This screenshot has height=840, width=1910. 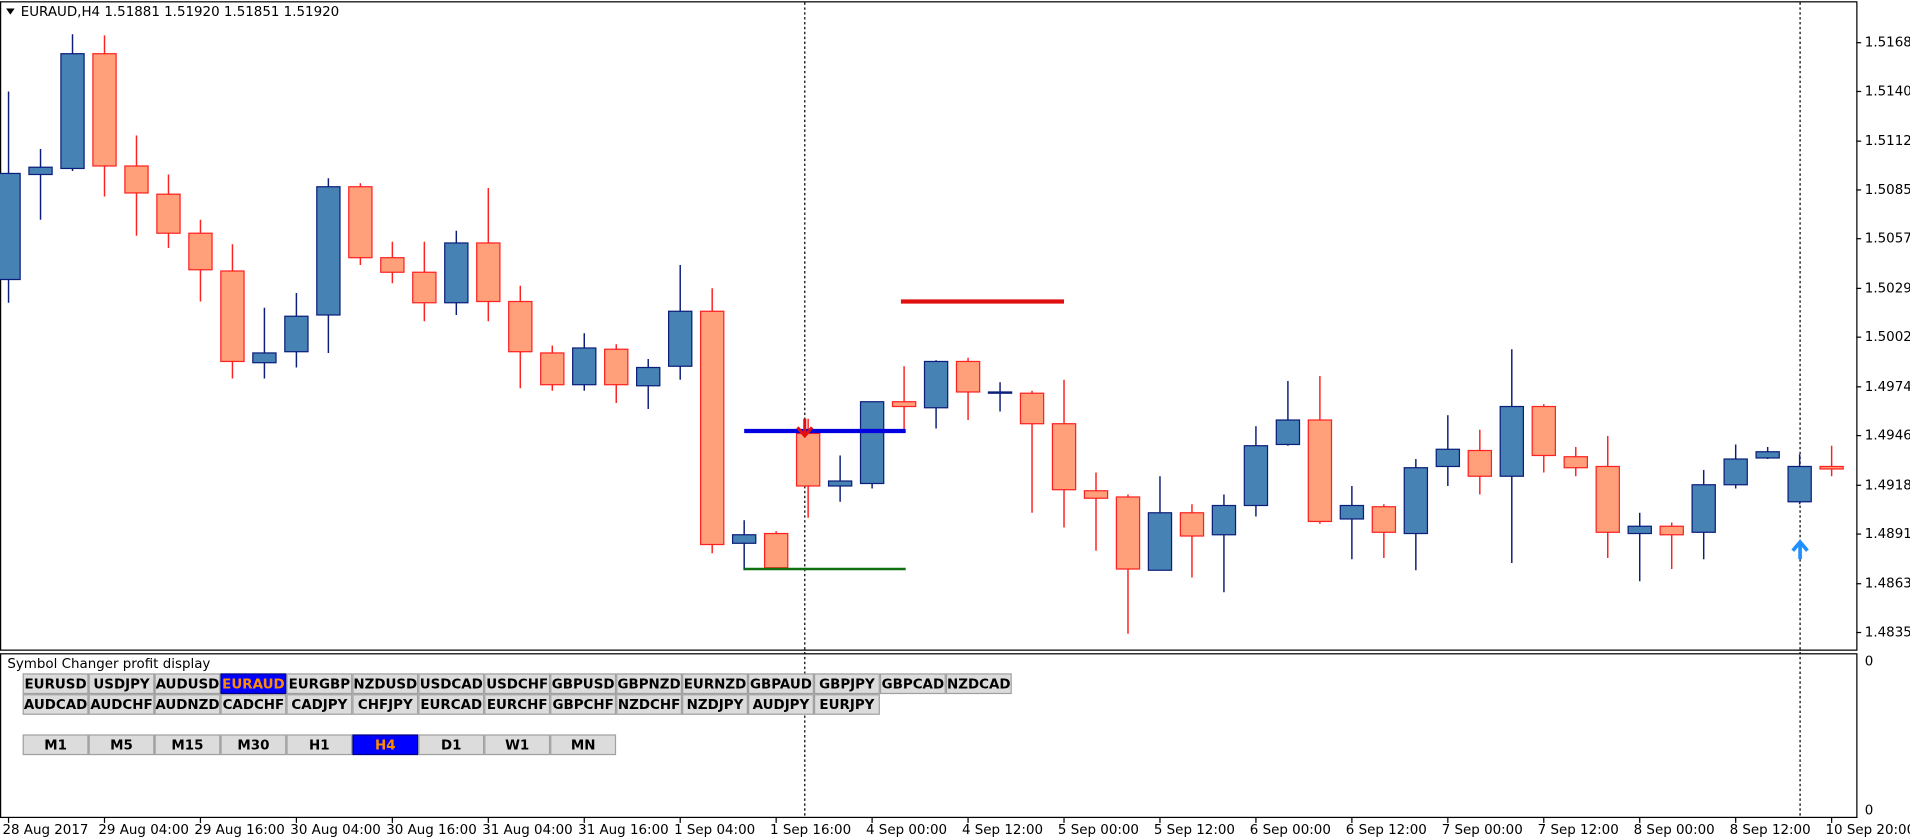 I want to click on button-label: M30, so click(x=253, y=745).